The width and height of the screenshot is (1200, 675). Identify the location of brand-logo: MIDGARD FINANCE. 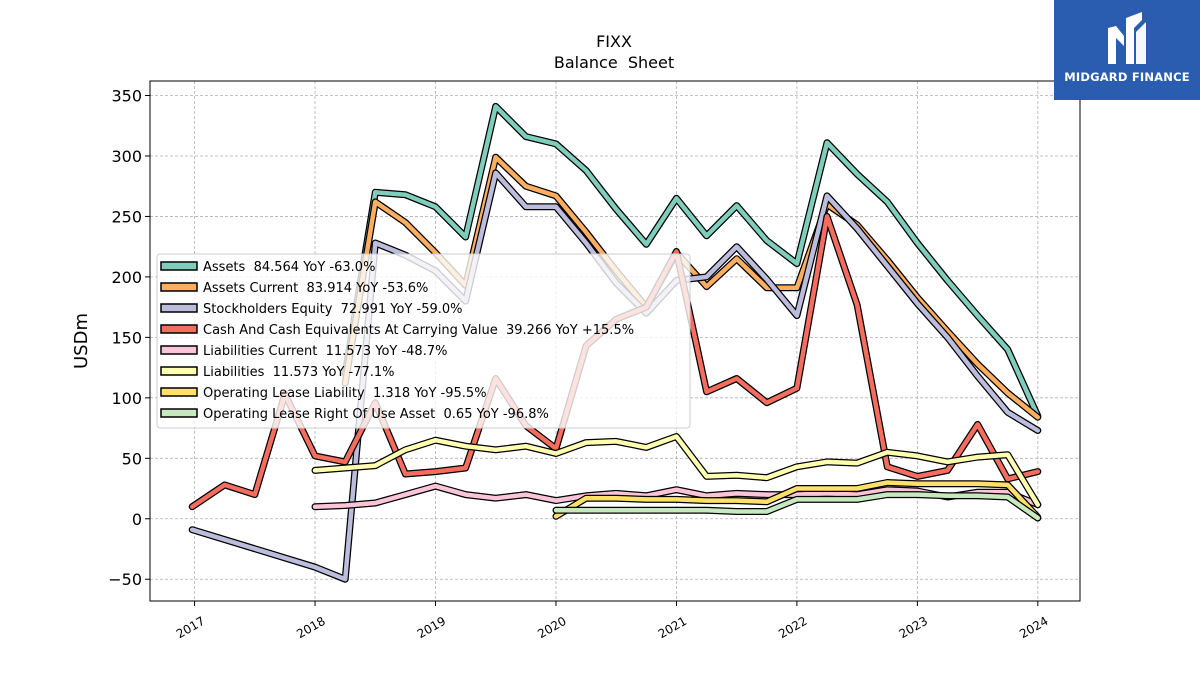
(1127, 50).